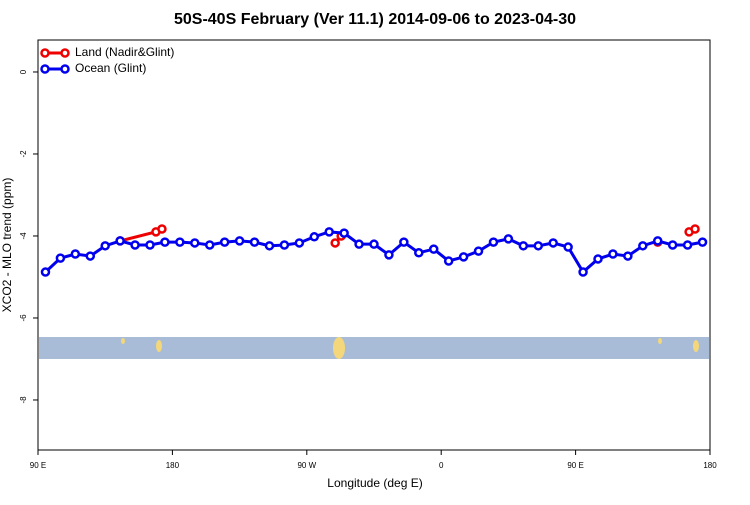 The width and height of the screenshot is (750, 505). Describe the element at coordinates (23, 236) in the screenshot. I see `y-tick-label: -4` at that location.